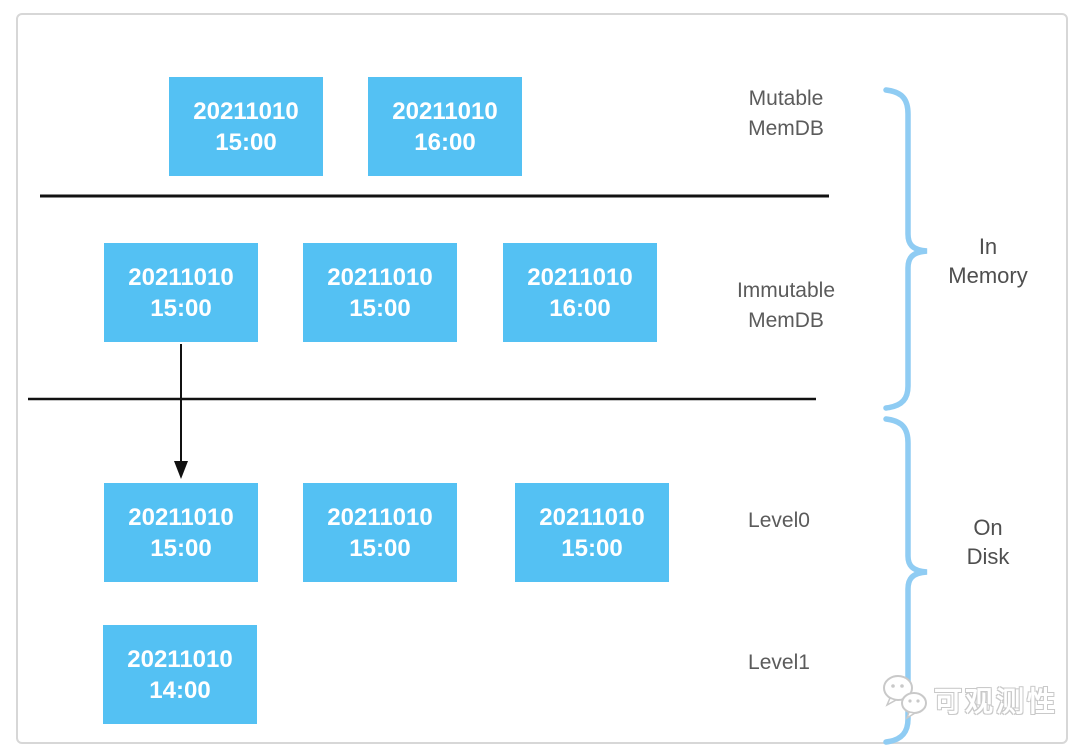  Describe the element at coordinates (988, 542) in the screenshot. I see `side-label-on-disk: On Disk` at that location.